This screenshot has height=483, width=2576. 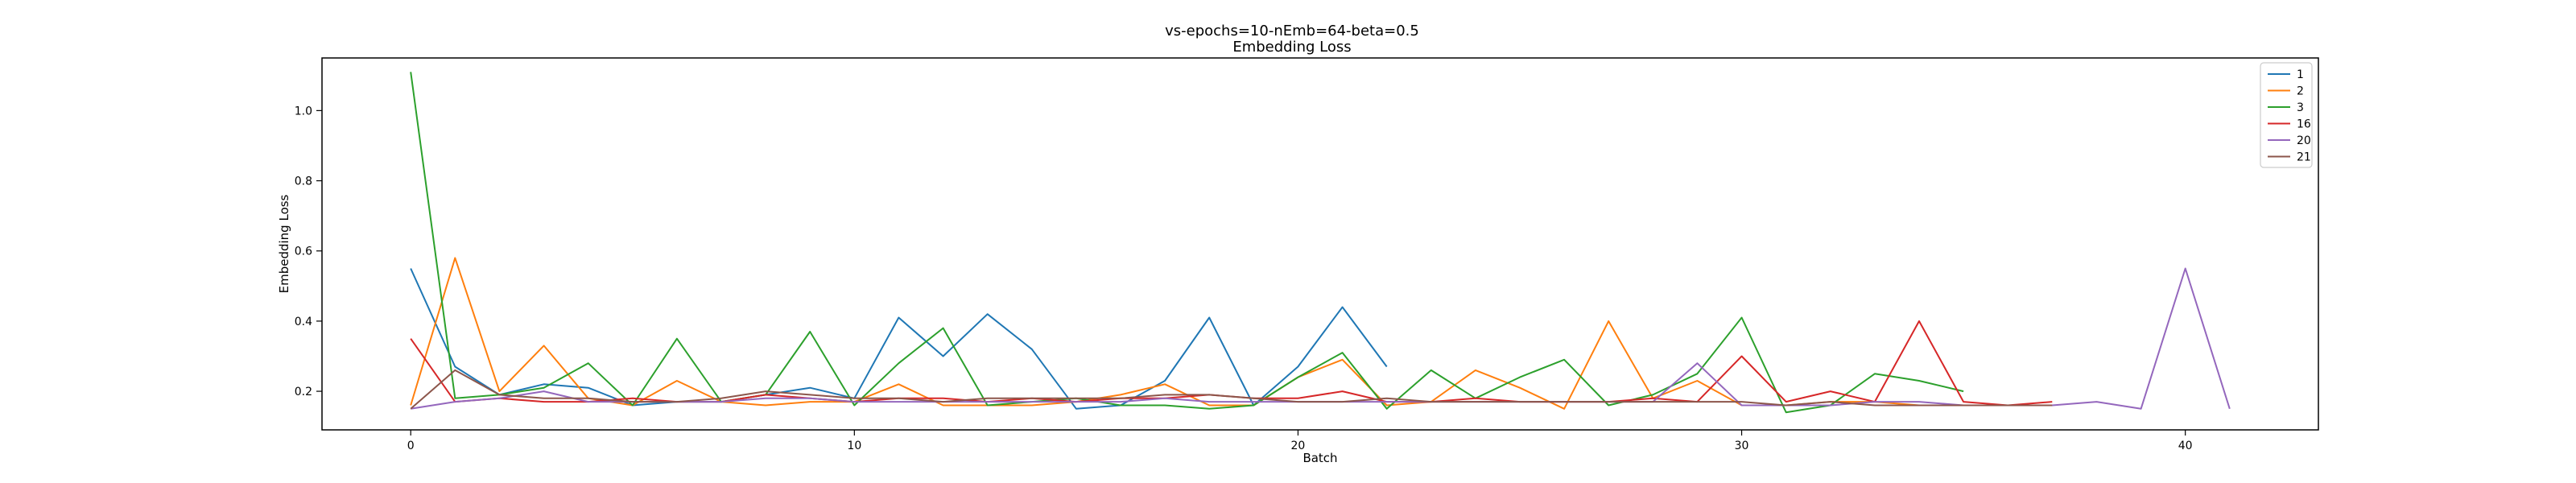 What do you see at coordinates (303, 252) in the screenshot?
I see `y-tick-label: 0.6` at bounding box center [303, 252].